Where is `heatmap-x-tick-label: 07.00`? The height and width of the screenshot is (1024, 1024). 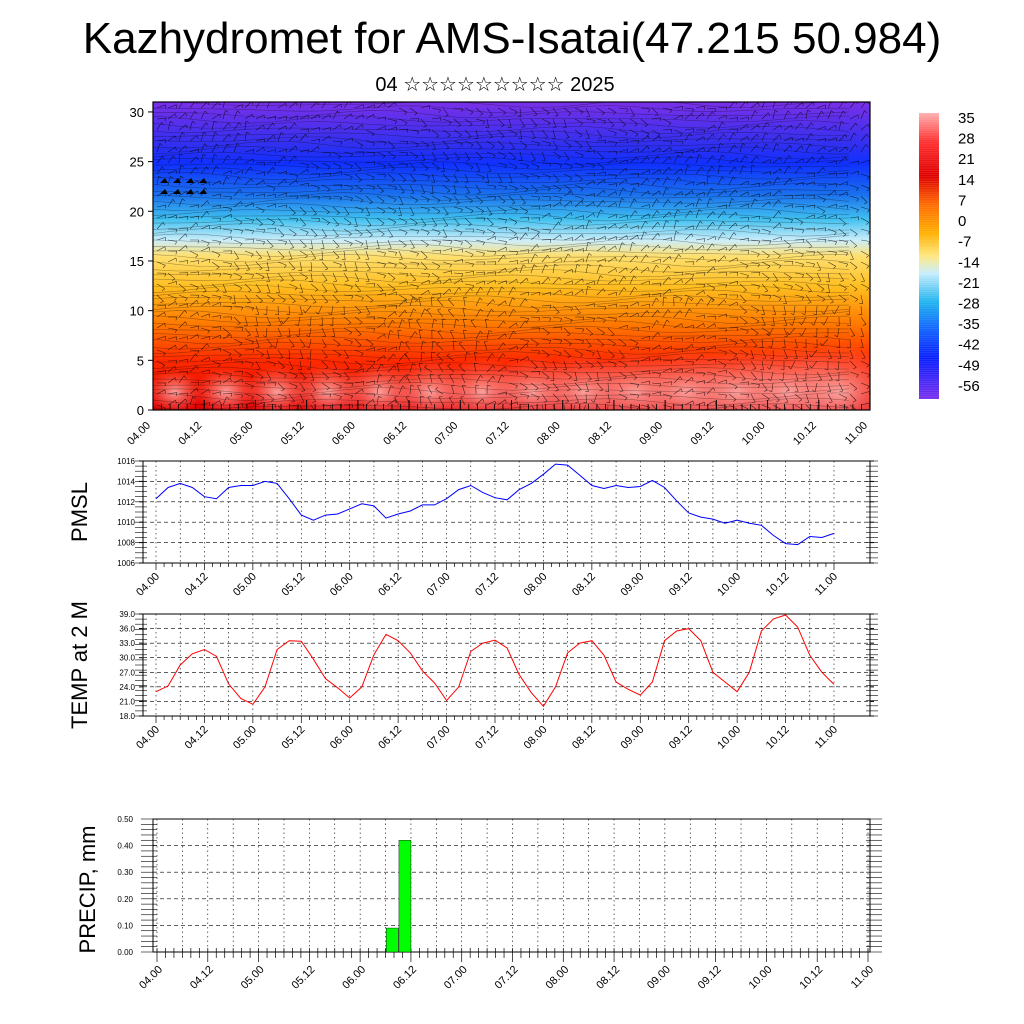 heatmap-x-tick-label: 07.00 is located at coordinates (446, 434).